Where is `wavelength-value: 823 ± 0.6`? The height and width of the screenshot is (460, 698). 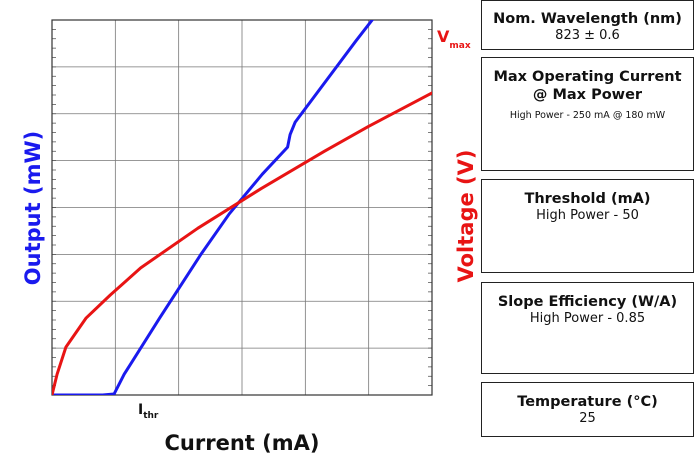 wavelength-value: 823 ± 0.6 is located at coordinates (587, 35).